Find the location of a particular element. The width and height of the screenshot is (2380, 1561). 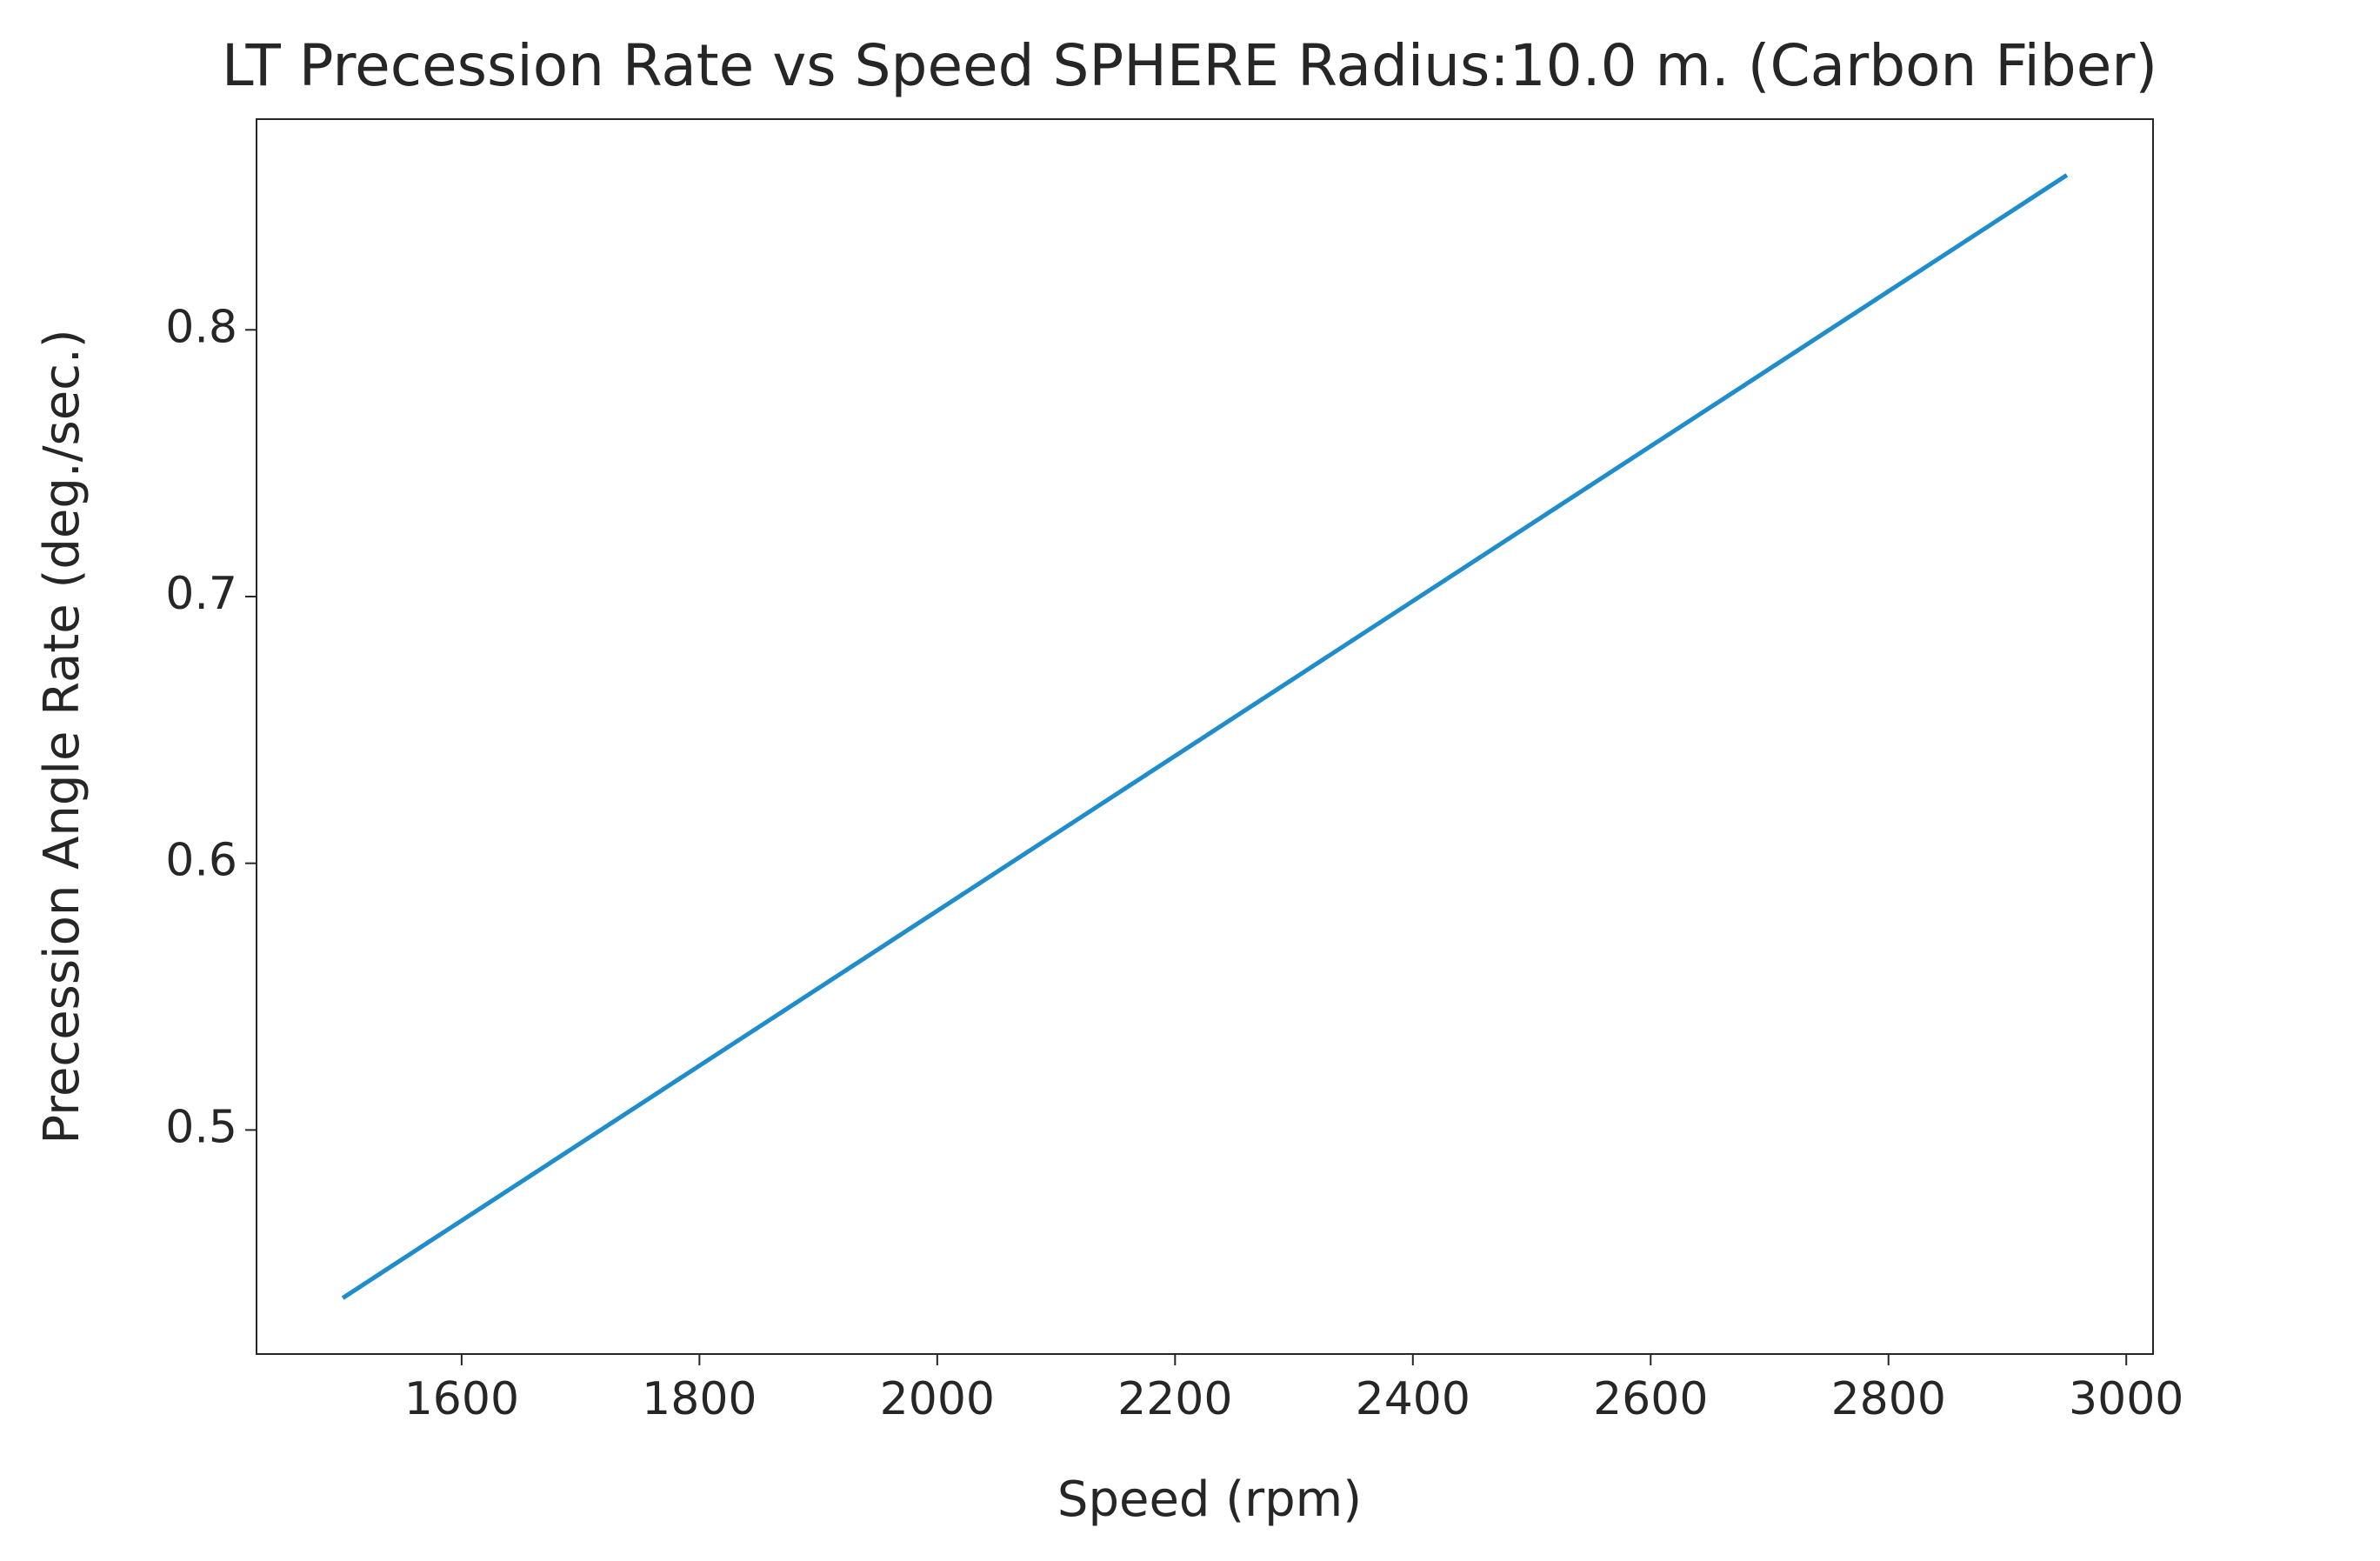

x-tick-label: 2000 is located at coordinates (937, 1399).